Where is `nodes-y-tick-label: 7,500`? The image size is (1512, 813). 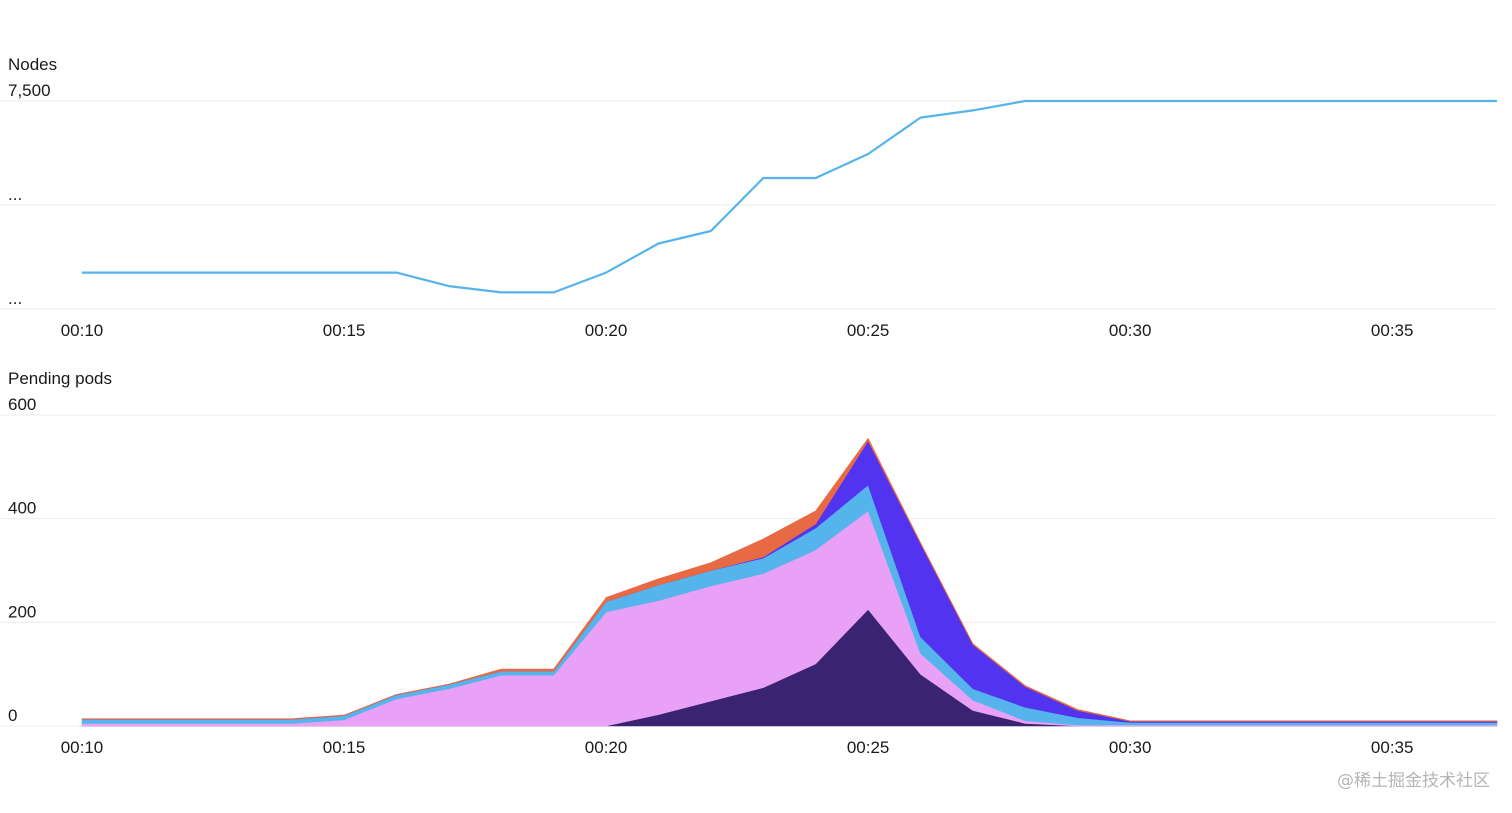 nodes-y-tick-label: 7,500 is located at coordinates (29, 90).